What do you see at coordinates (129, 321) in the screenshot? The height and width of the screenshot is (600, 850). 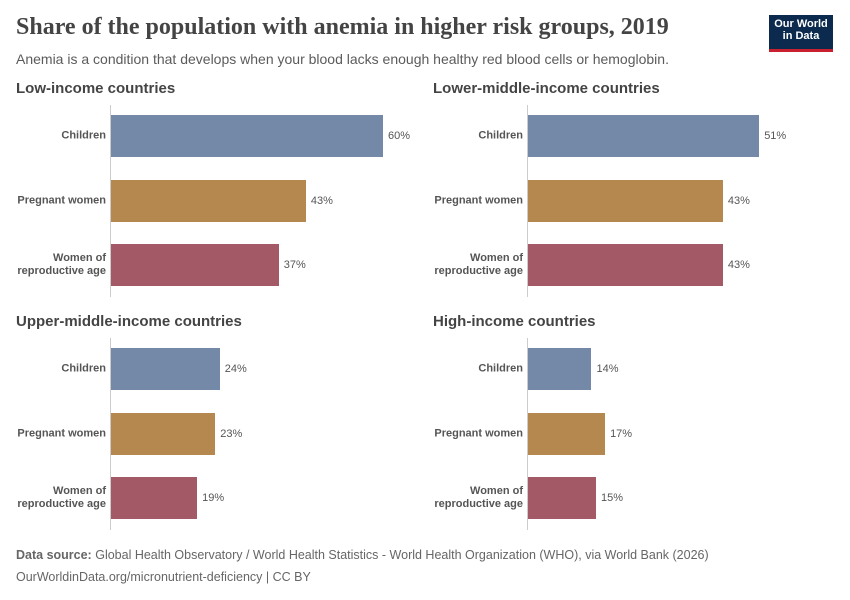 I see `panel-title: Upper-middle-income countries` at bounding box center [129, 321].